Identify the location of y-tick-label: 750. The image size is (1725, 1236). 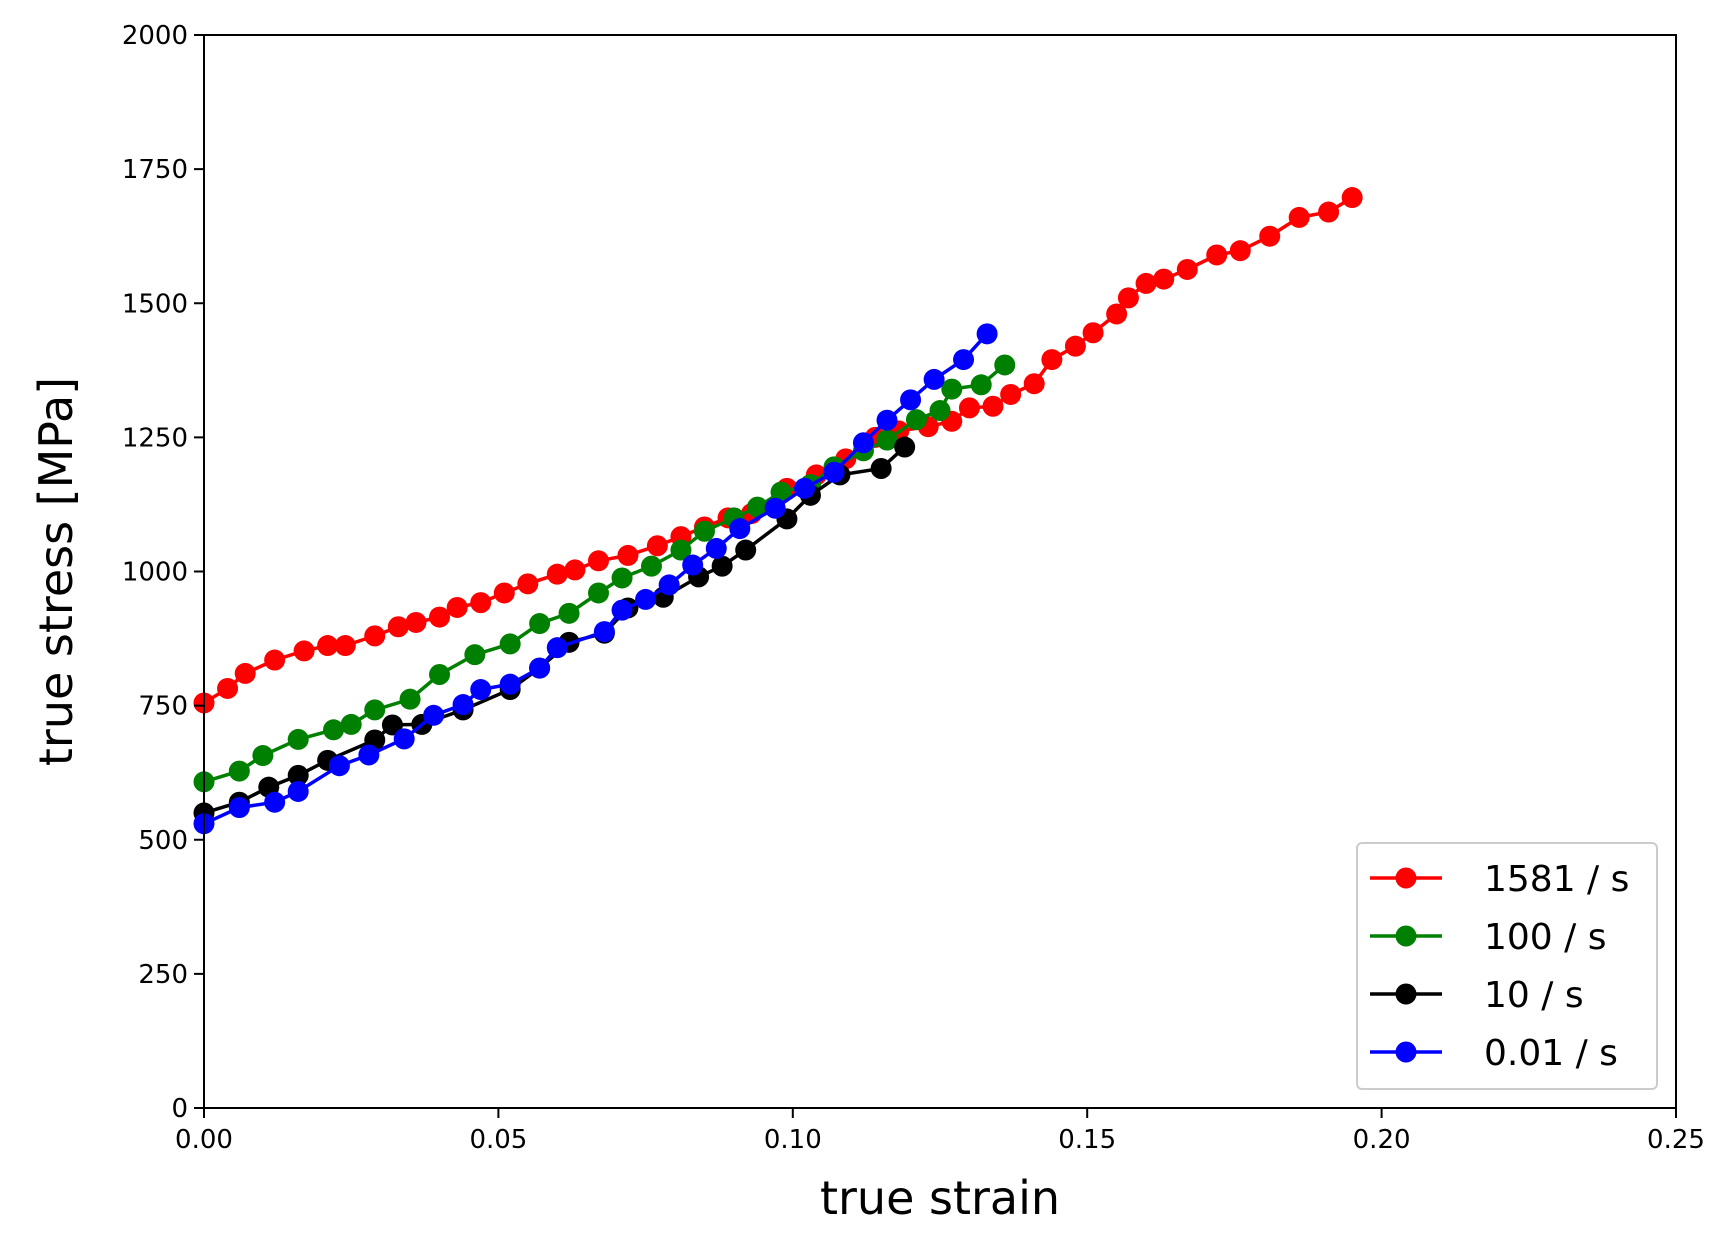
(163, 707).